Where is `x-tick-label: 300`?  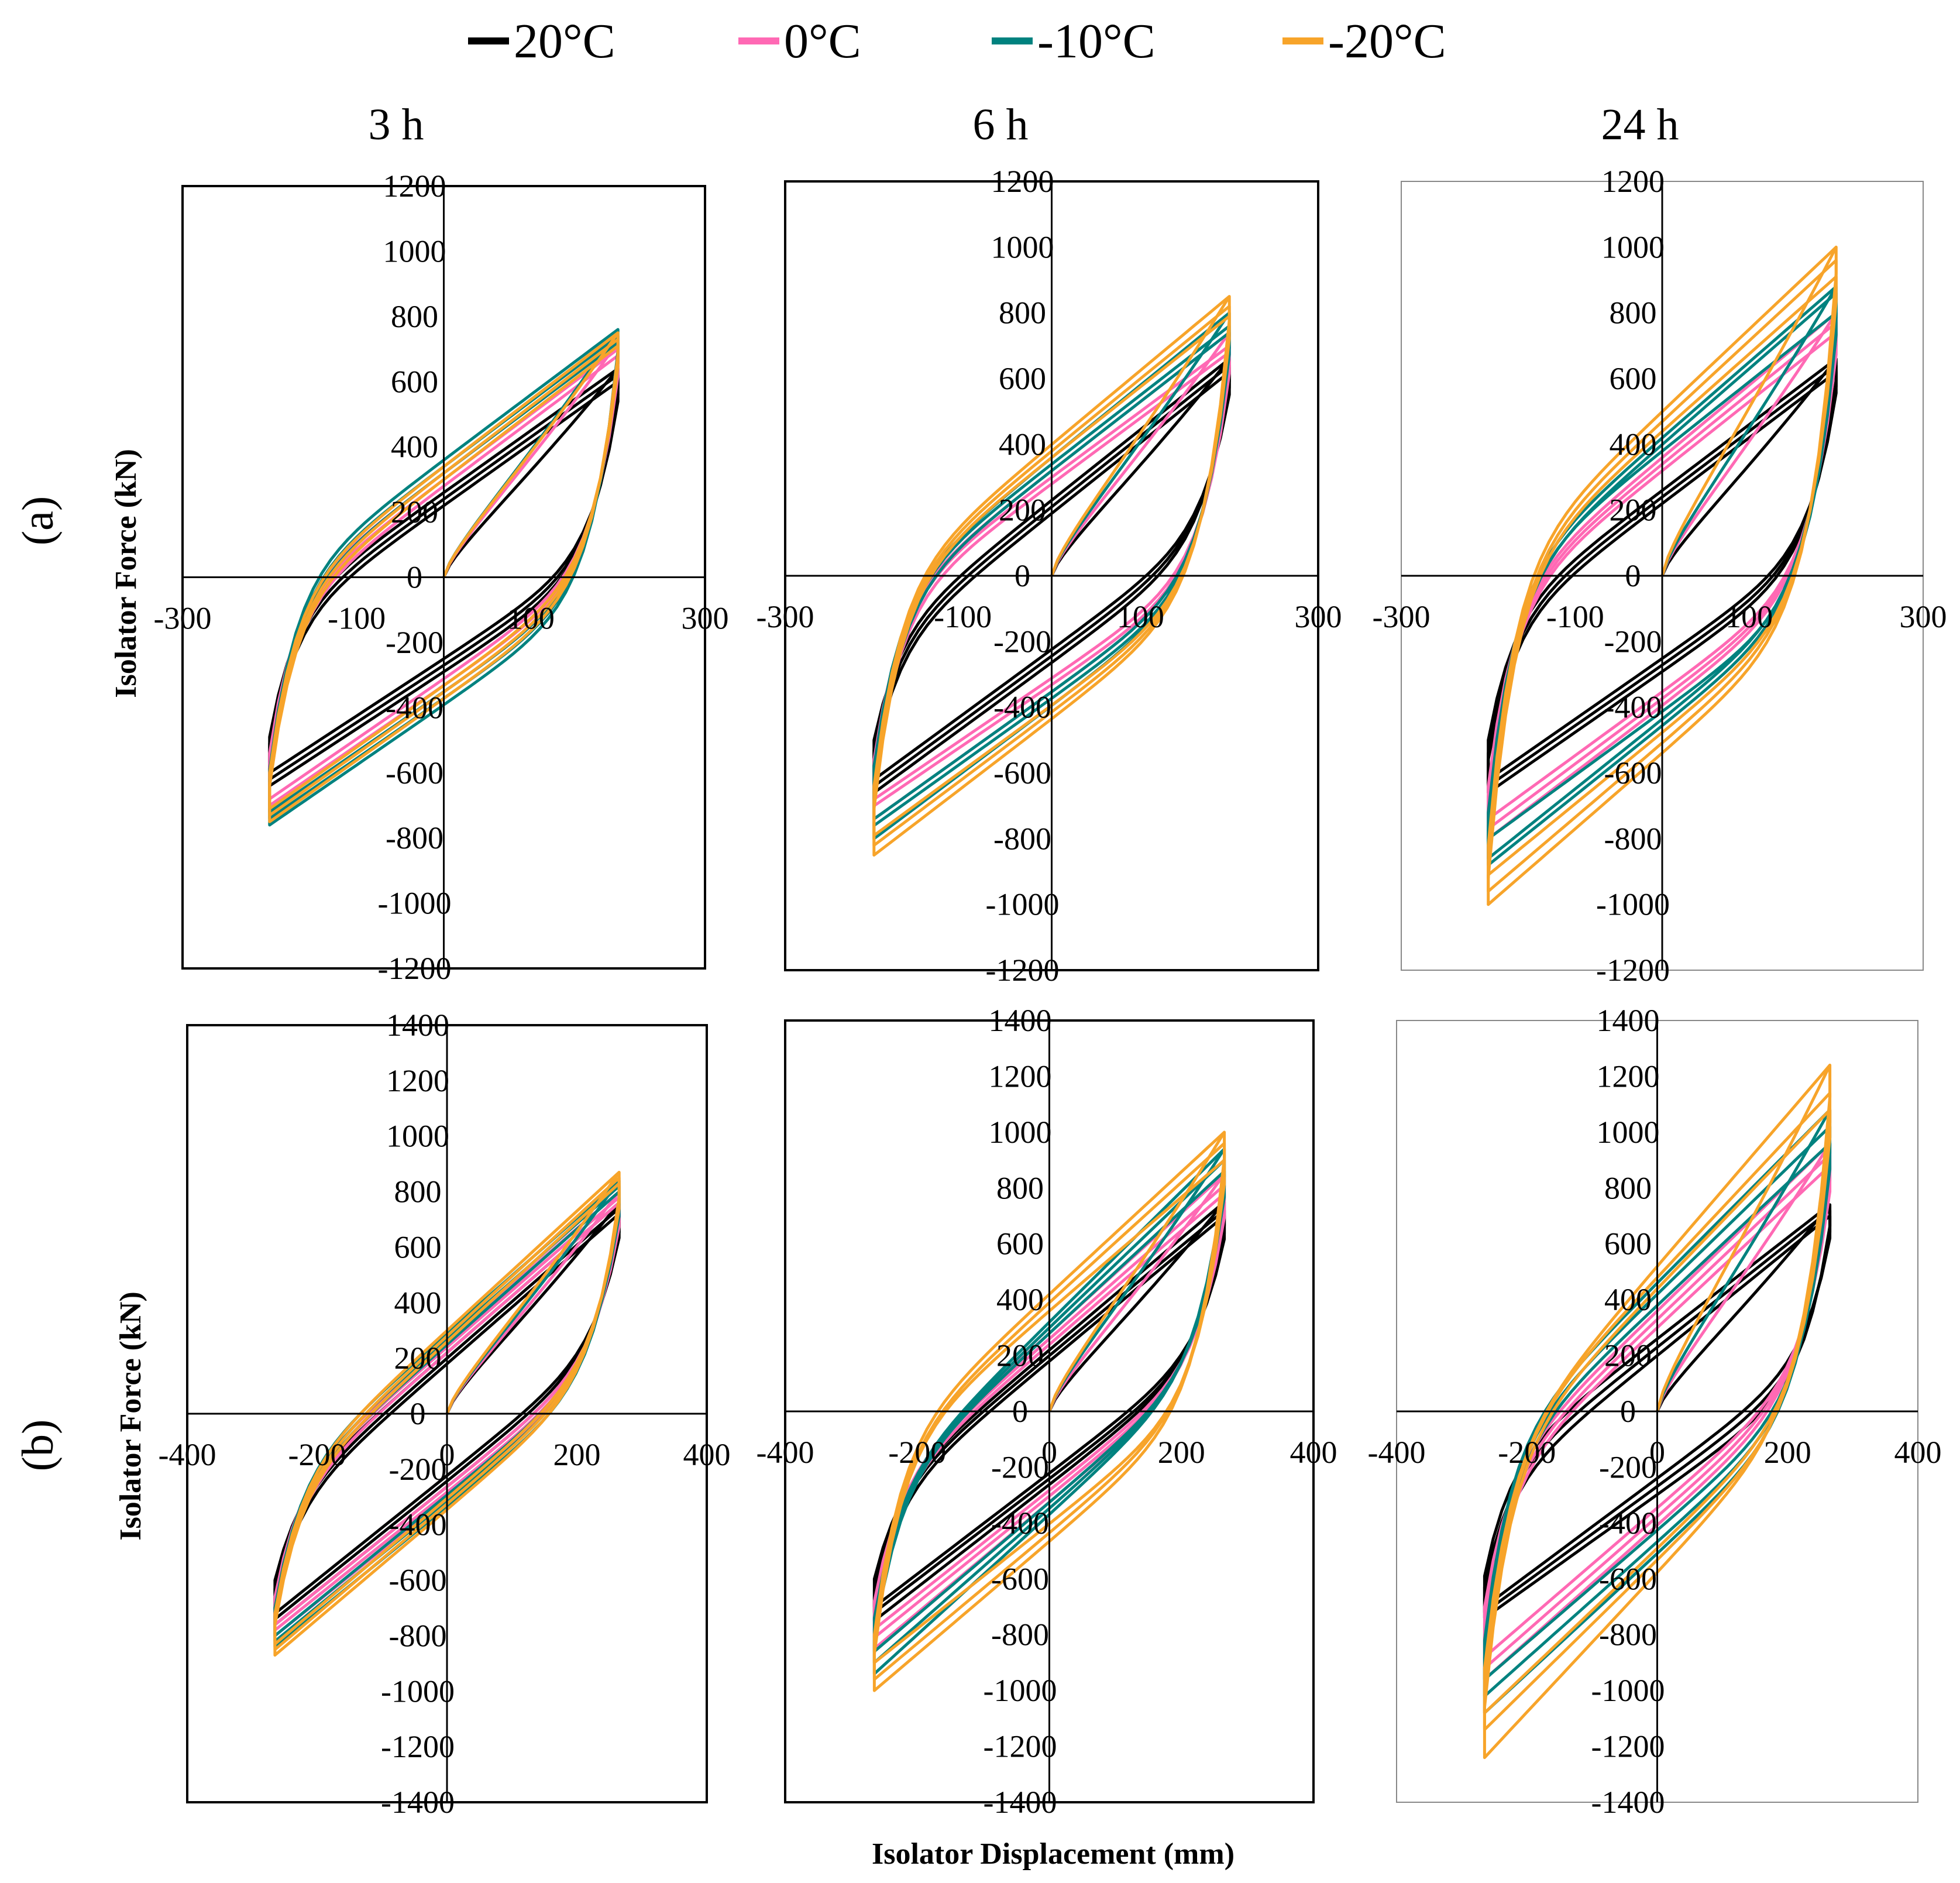 x-tick-label: 300 is located at coordinates (705, 618).